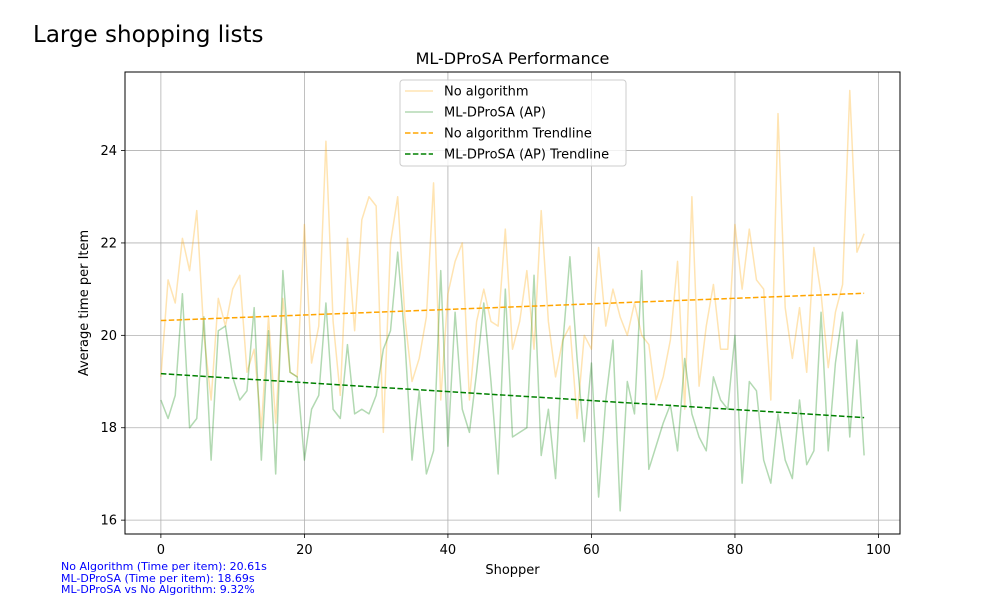  I want to click on legend-label: ML-DProSA (AP), so click(495, 113).